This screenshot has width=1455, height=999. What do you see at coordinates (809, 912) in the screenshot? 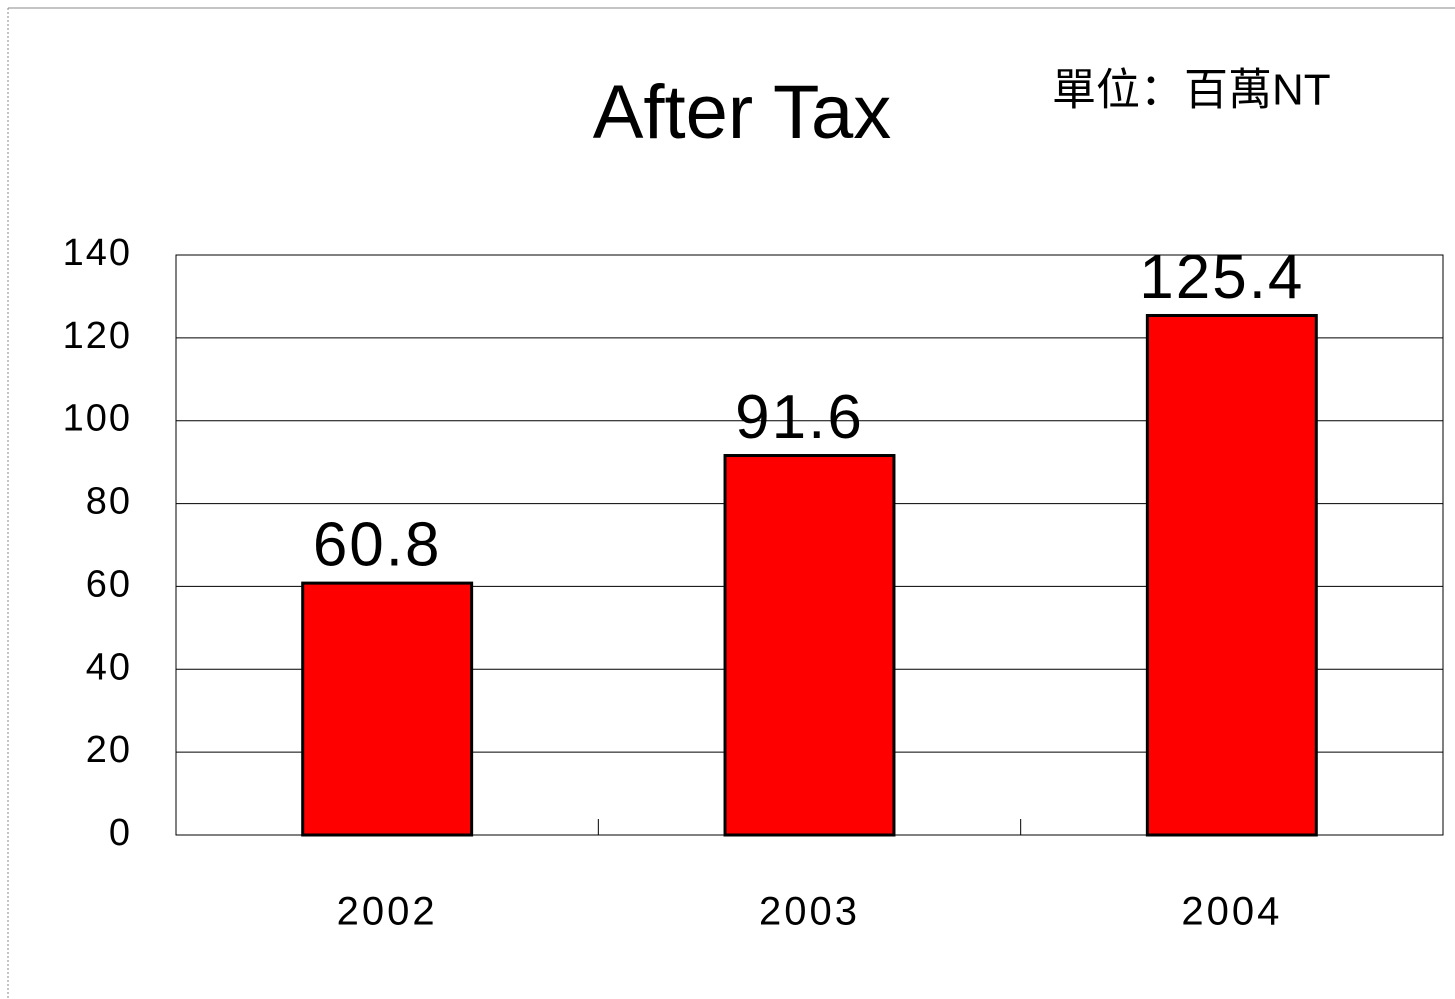
I see `x-tick-label: 2003` at bounding box center [809, 912].